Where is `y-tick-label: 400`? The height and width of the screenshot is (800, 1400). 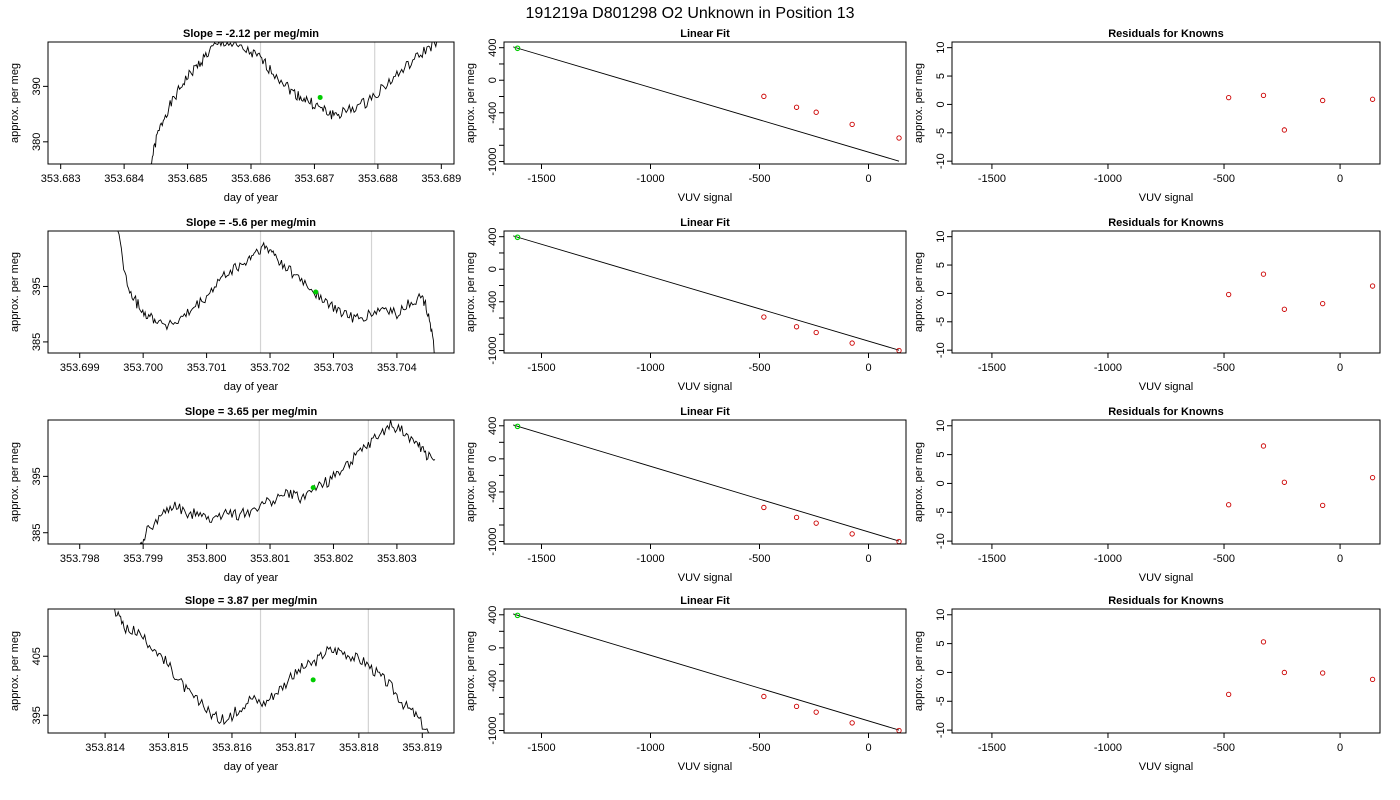 y-tick-label: 400 is located at coordinates (493, 615).